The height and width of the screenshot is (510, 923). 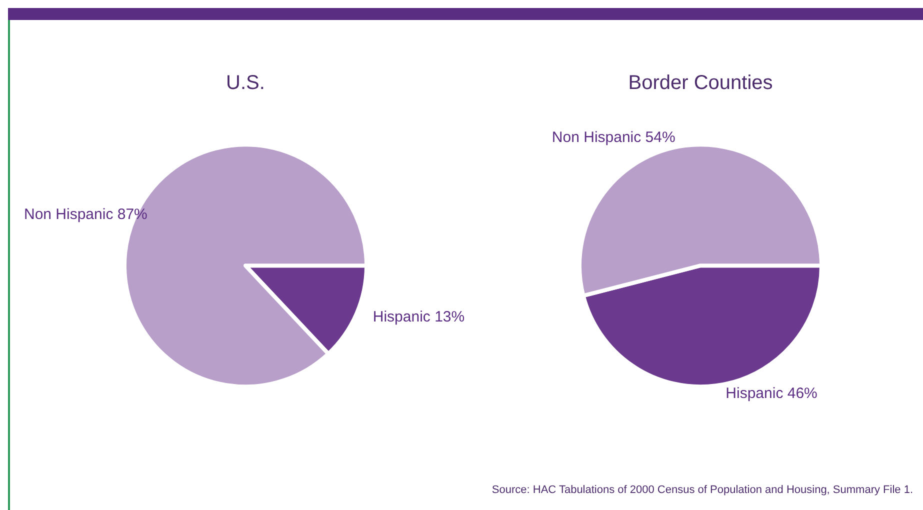 What do you see at coordinates (245, 83) in the screenshot?
I see `chart-title: U.S.` at bounding box center [245, 83].